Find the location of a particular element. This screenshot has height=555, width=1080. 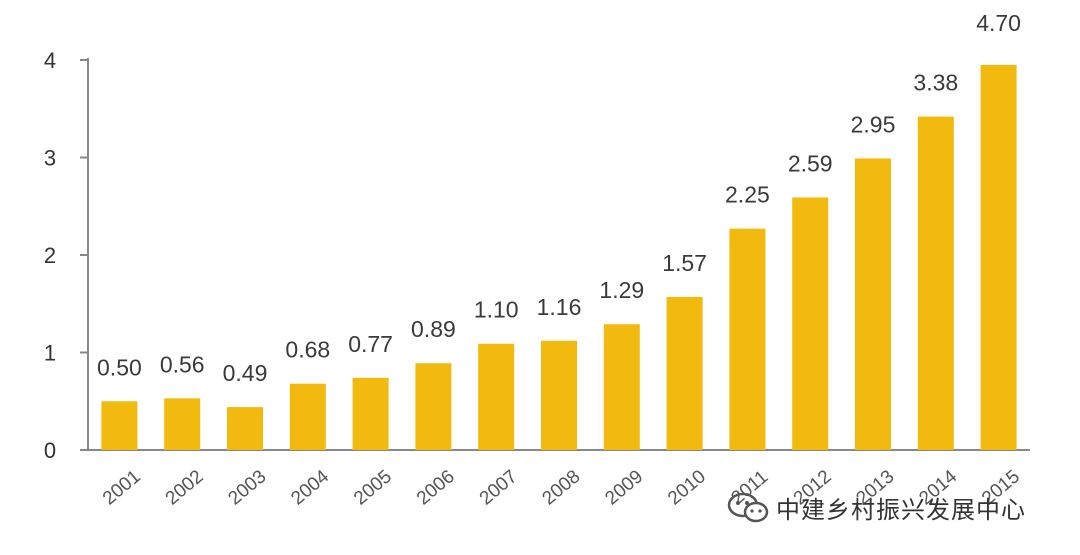

data-label-2006: 0.89 is located at coordinates (433, 329).